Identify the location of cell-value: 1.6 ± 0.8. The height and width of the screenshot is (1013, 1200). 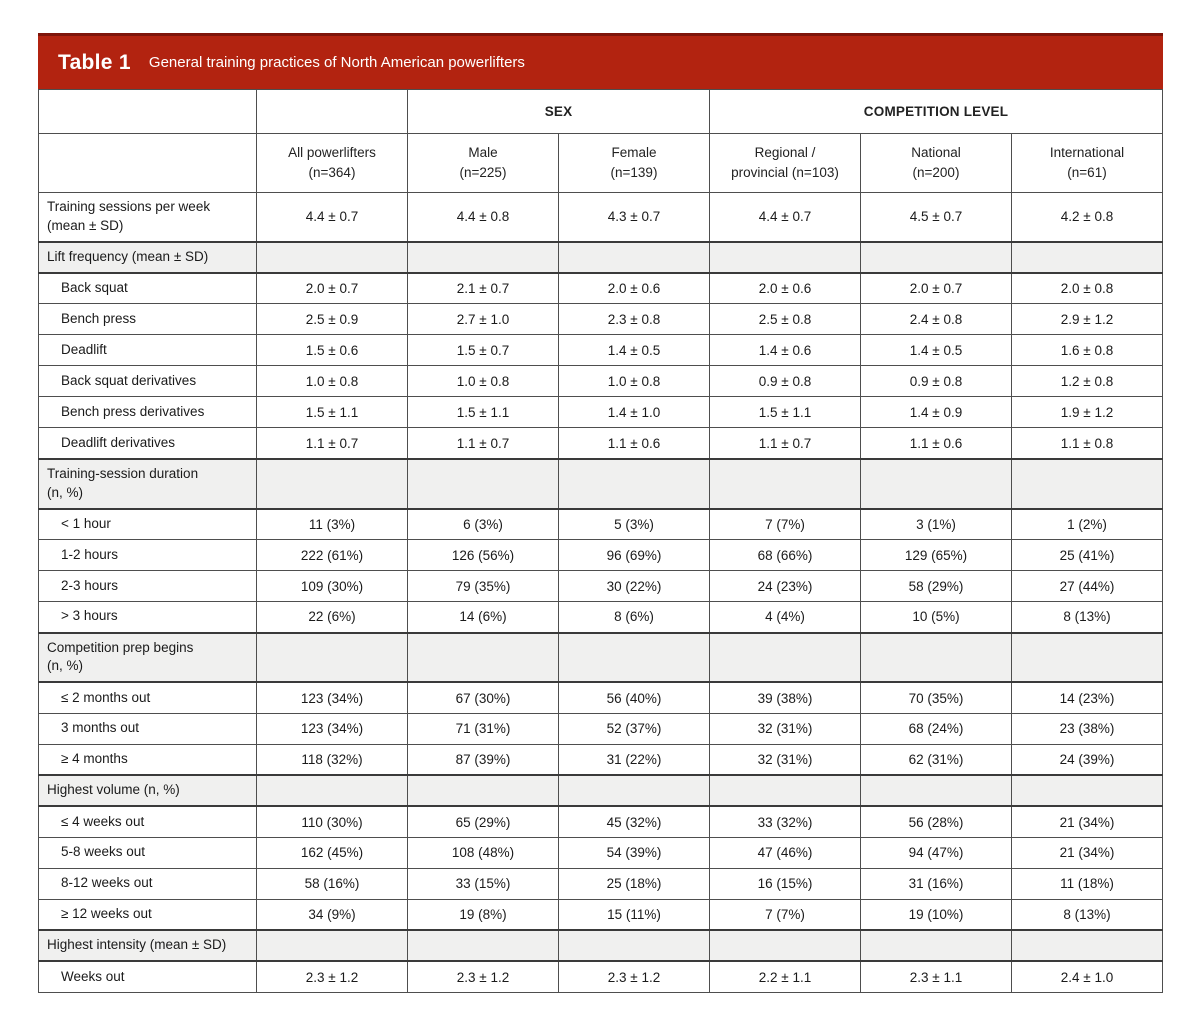
(1087, 350).